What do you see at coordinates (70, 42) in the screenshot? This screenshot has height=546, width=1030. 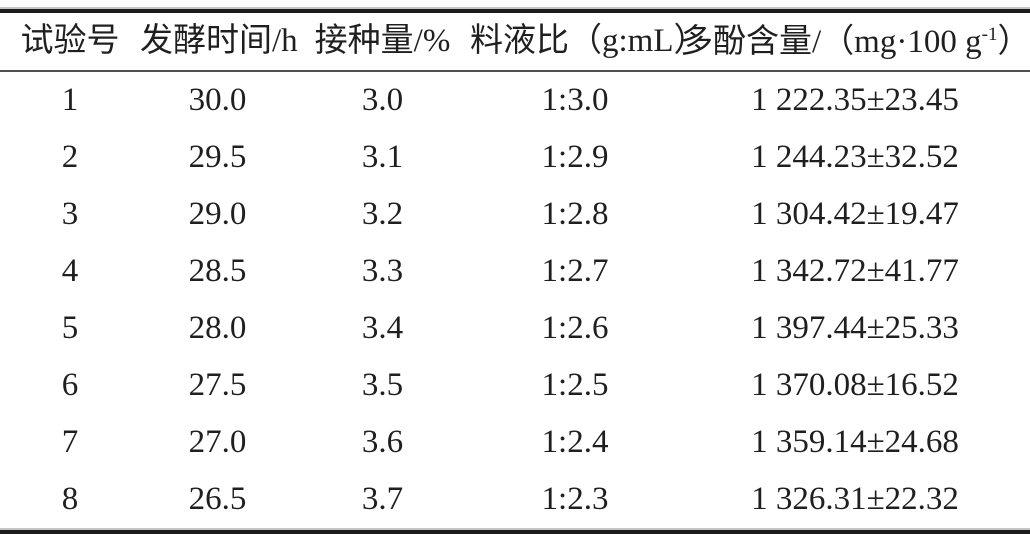 I see `column-header-test-number: 试验号` at bounding box center [70, 42].